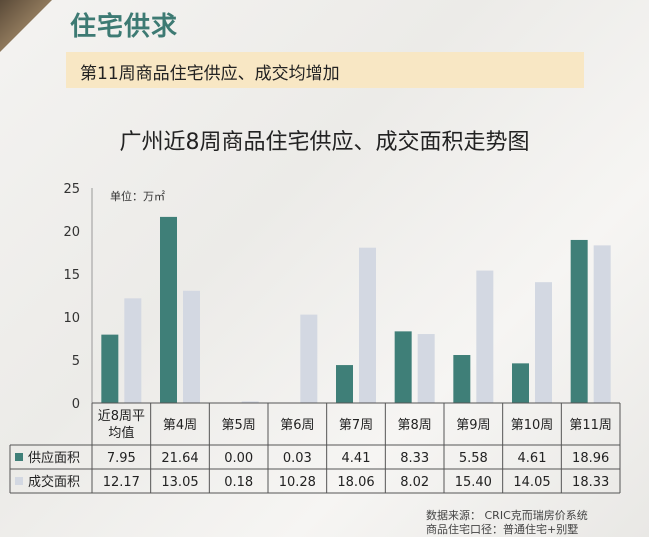 The width and height of the screenshot is (649, 537). What do you see at coordinates (414, 458) in the screenshot?
I see `data-value-label: 8.33` at bounding box center [414, 458].